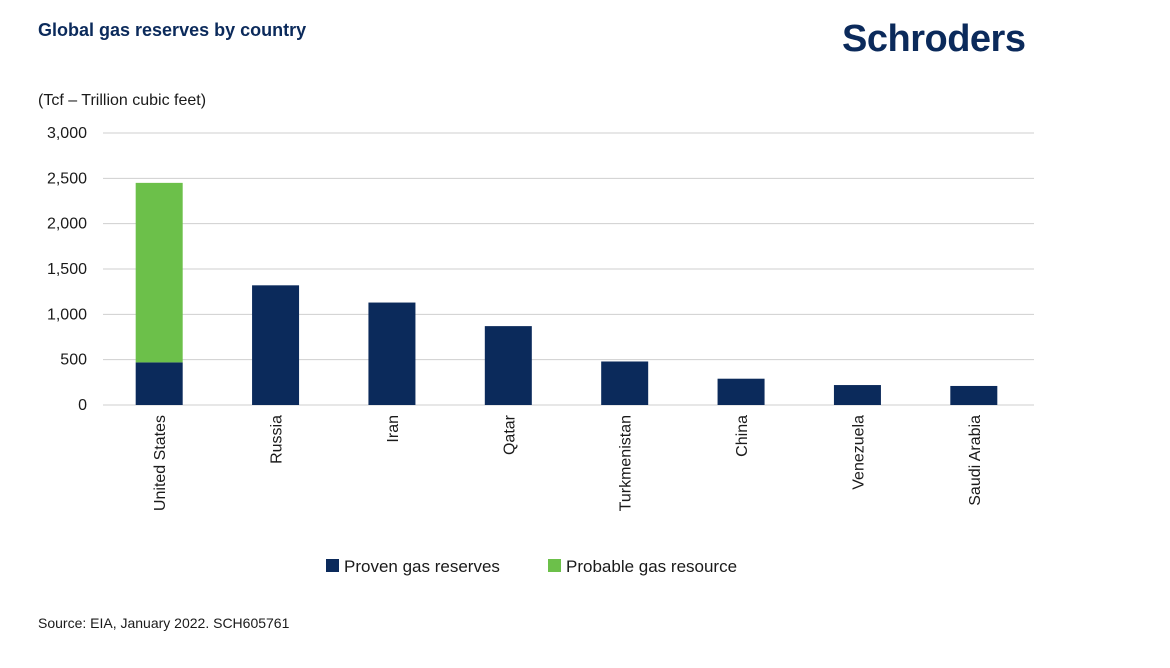 The height and width of the screenshot is (668, 1170). I want to click on legend: Proven gas reserves Probable gas resource, so click(531, 566).